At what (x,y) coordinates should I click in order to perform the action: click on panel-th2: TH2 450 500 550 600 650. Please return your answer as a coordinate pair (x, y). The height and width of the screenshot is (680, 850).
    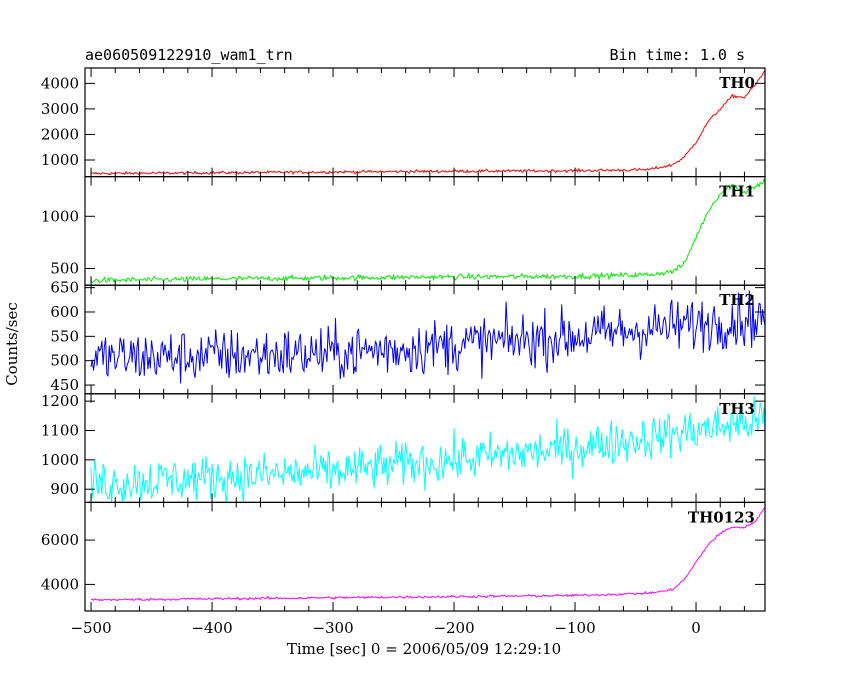
    Looking at the image, I should click on (408, 337).